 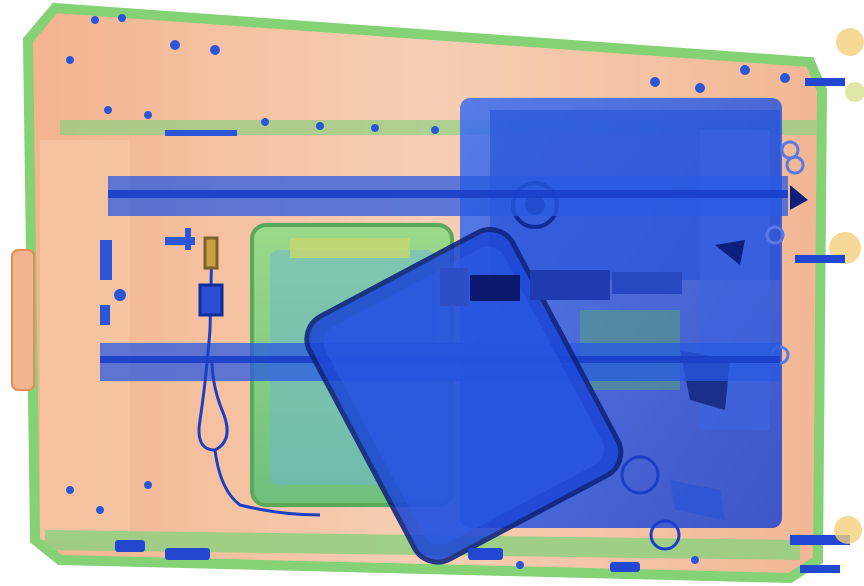 What do you see at coordinates (448, 196) in the screenshot?
I see `suitcase-frame-rail-upper` at bounding box center [448, 196].